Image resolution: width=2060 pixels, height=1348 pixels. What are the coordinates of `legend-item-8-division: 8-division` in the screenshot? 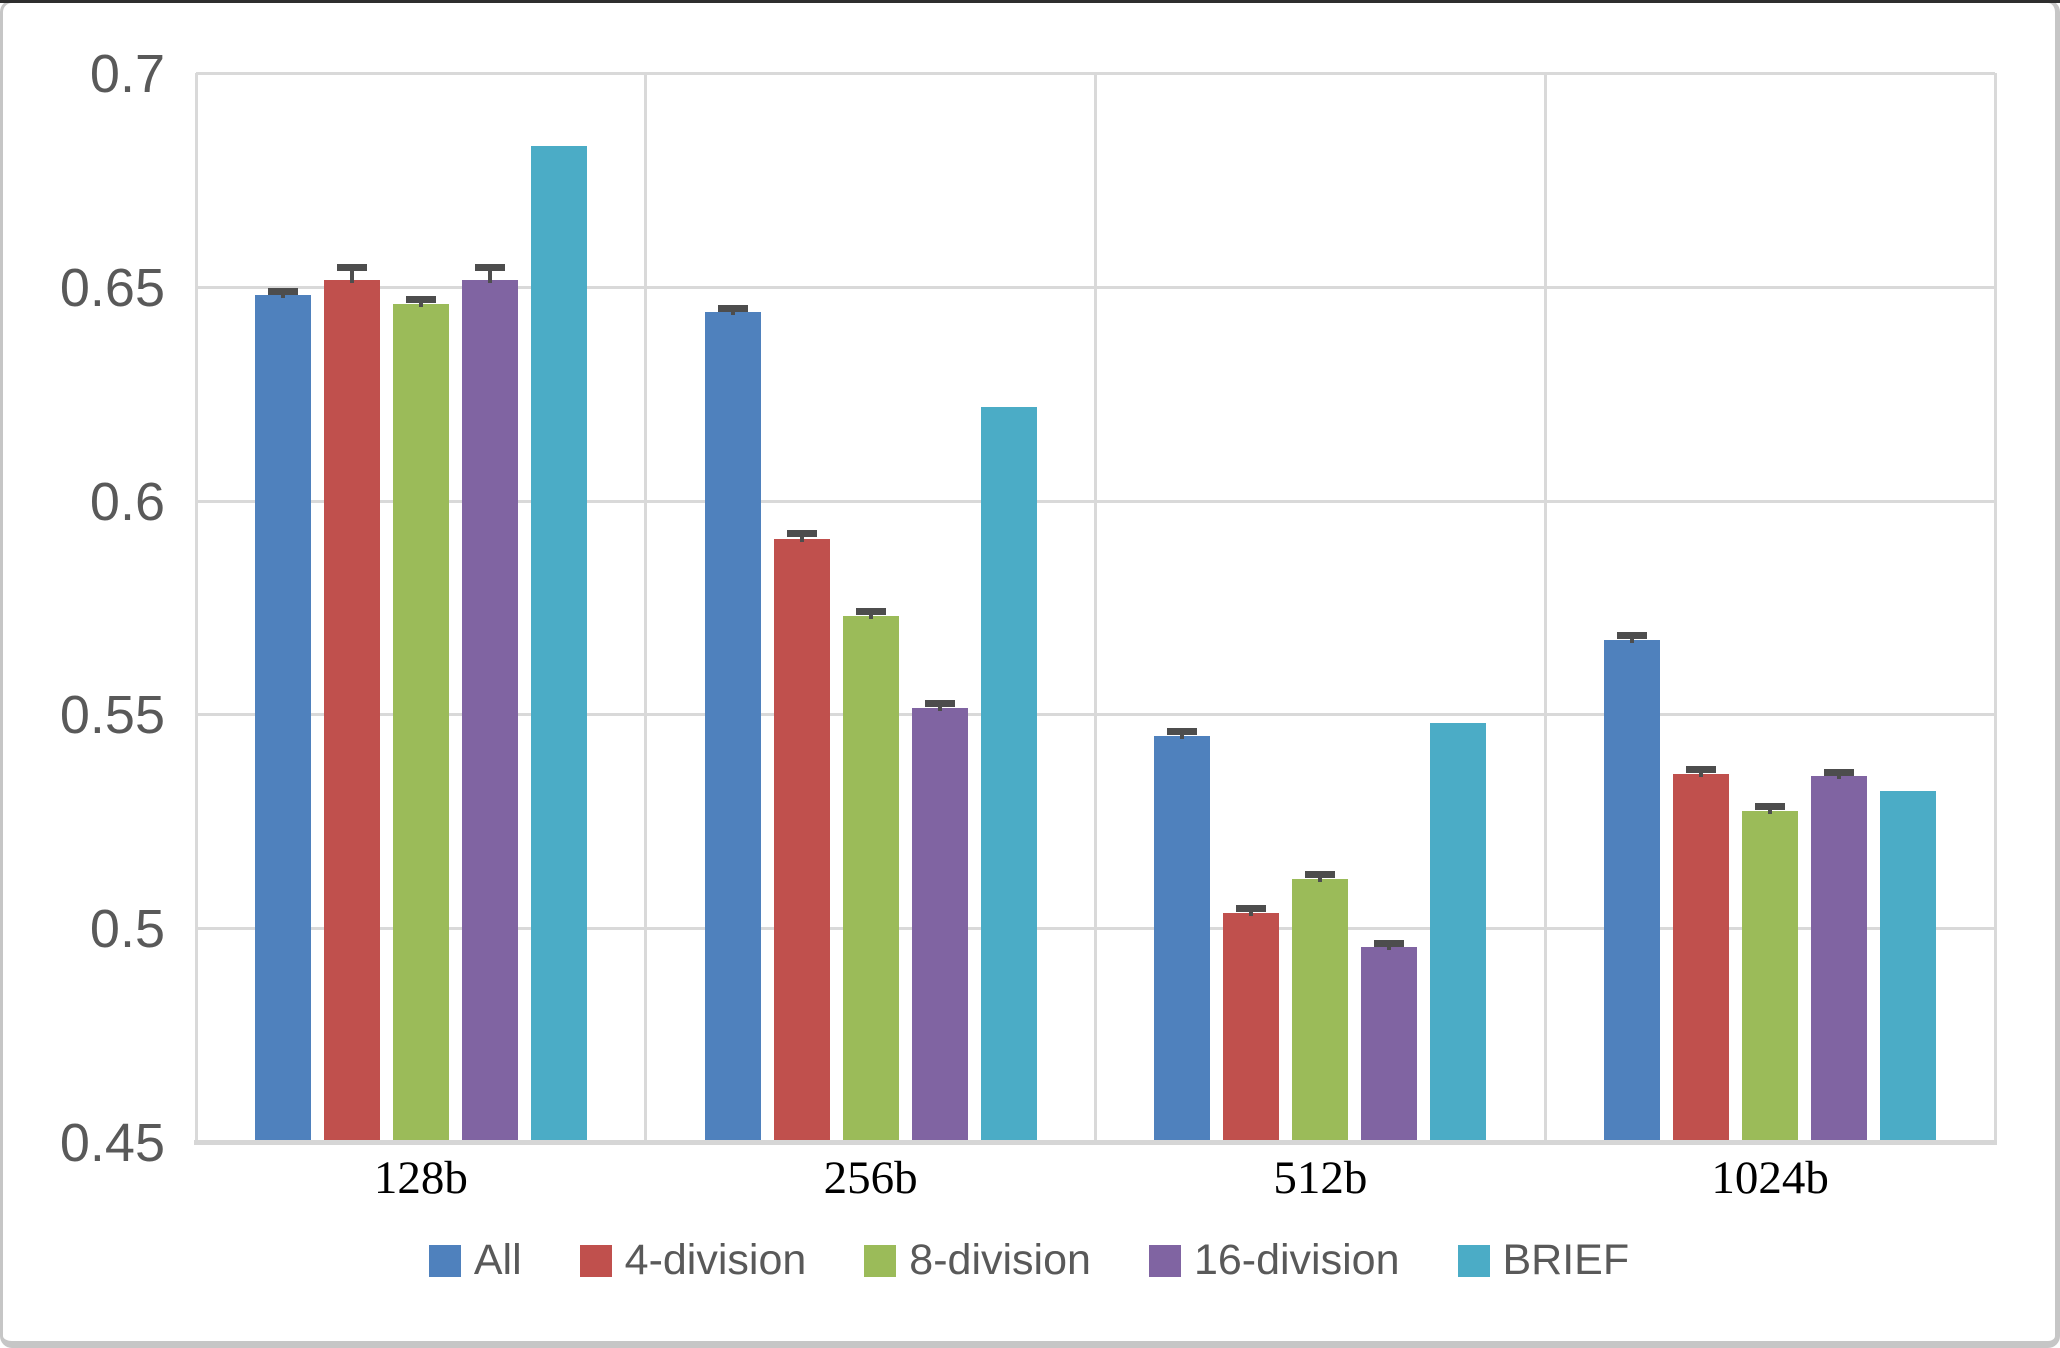 It's located at (977, 1260).